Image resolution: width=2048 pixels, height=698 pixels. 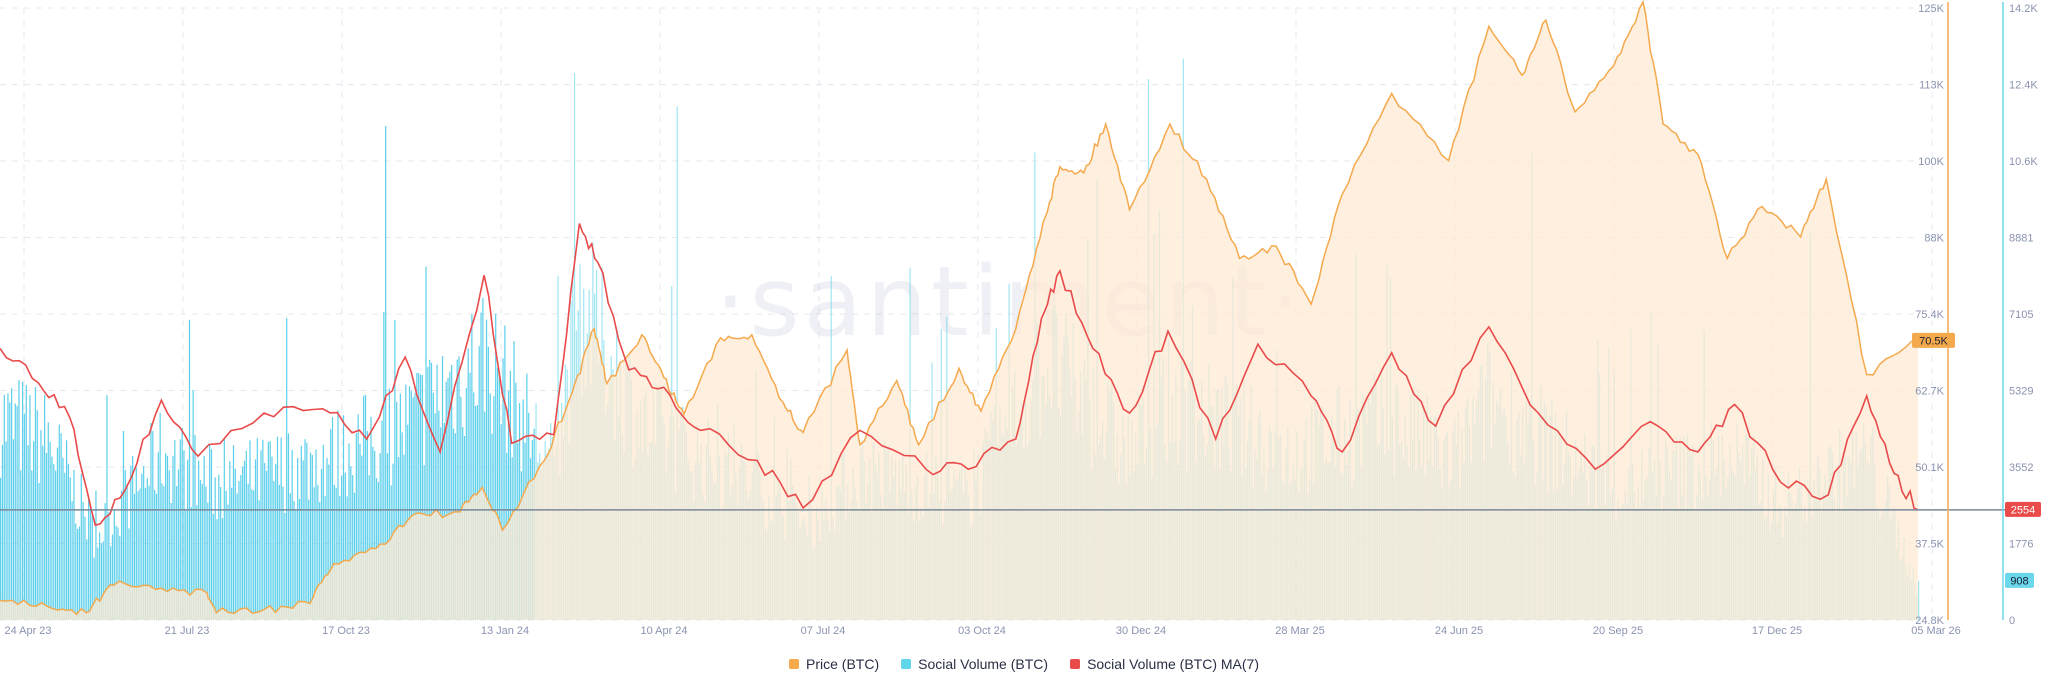 I want to click on price-axis-tick-label: 50.1K, so click(x=1929, y=468).